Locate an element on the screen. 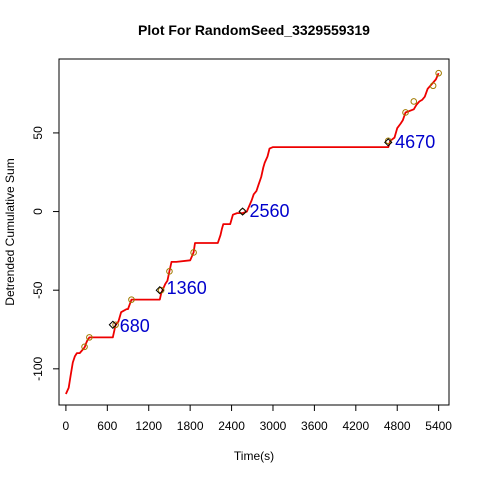 The height and width of the screenshot is (480, 480). annotation-label: 680 is located at coordinates (135, 326).